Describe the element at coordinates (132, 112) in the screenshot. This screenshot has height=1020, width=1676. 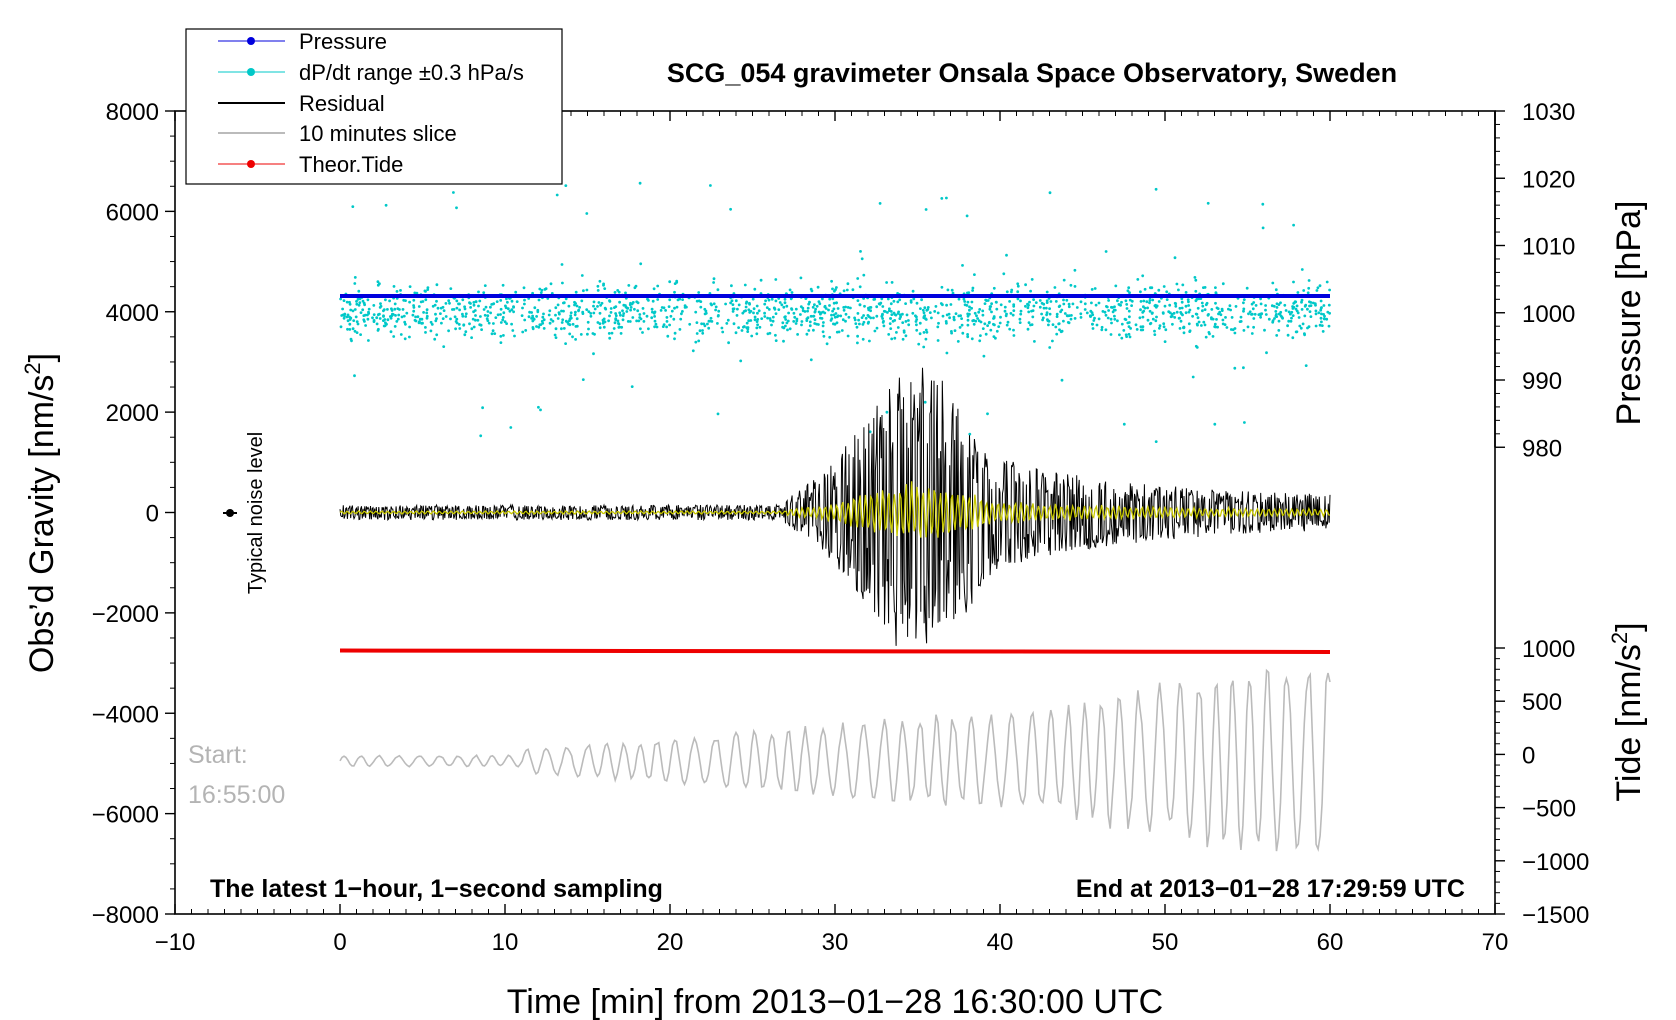
I see `left-tick-label: 8000` at that location.